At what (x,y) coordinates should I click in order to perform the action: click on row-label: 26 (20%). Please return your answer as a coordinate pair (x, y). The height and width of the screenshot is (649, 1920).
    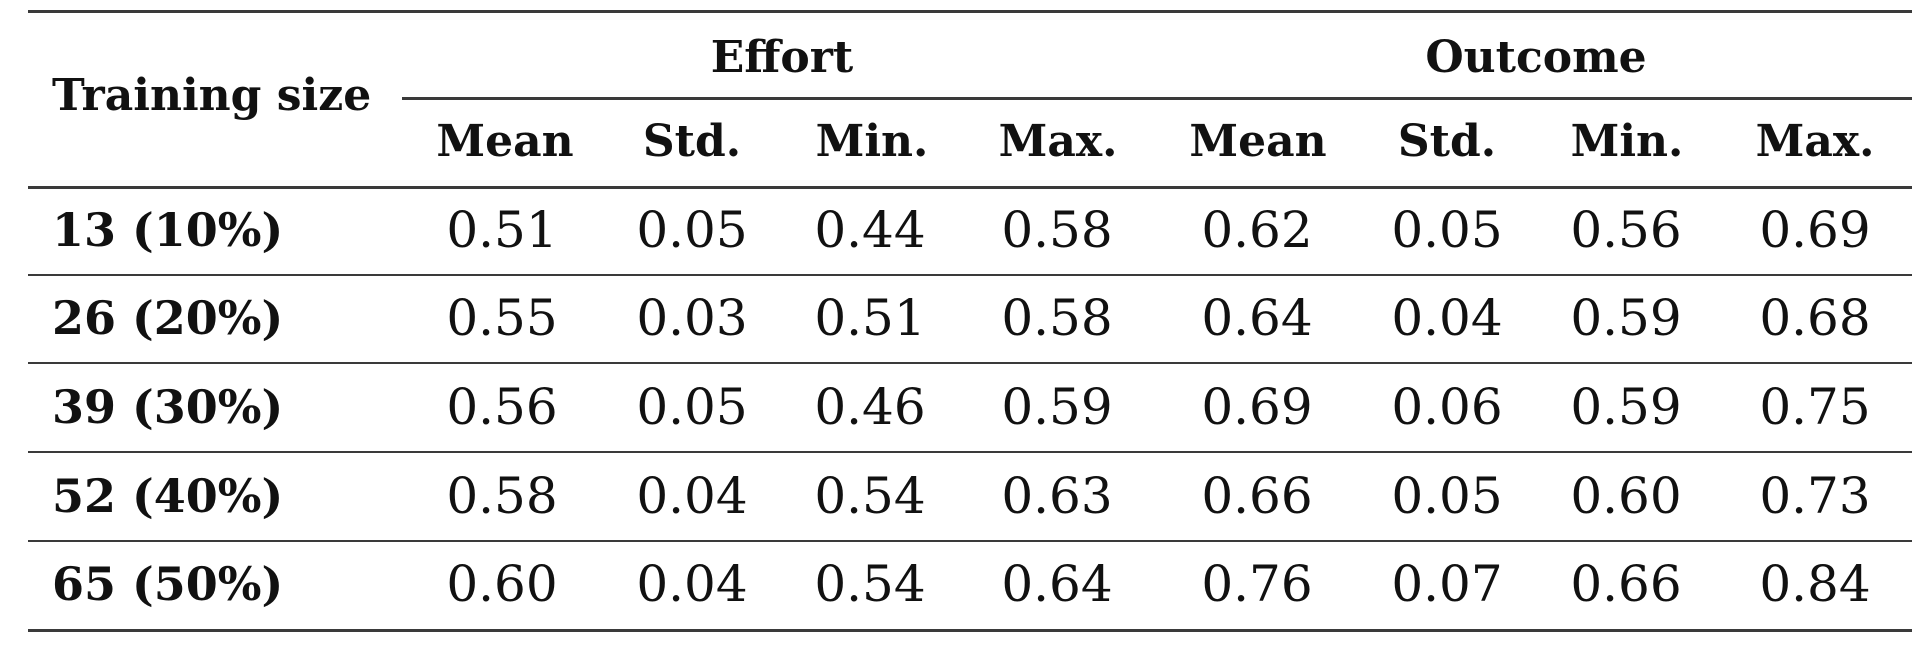
    Looking at the image, I should click on (168, 318).